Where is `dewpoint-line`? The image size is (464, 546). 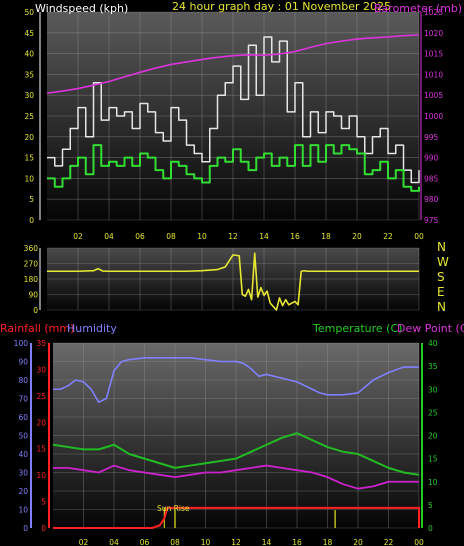
dewpoint-line is located at coordinates (236, 477).